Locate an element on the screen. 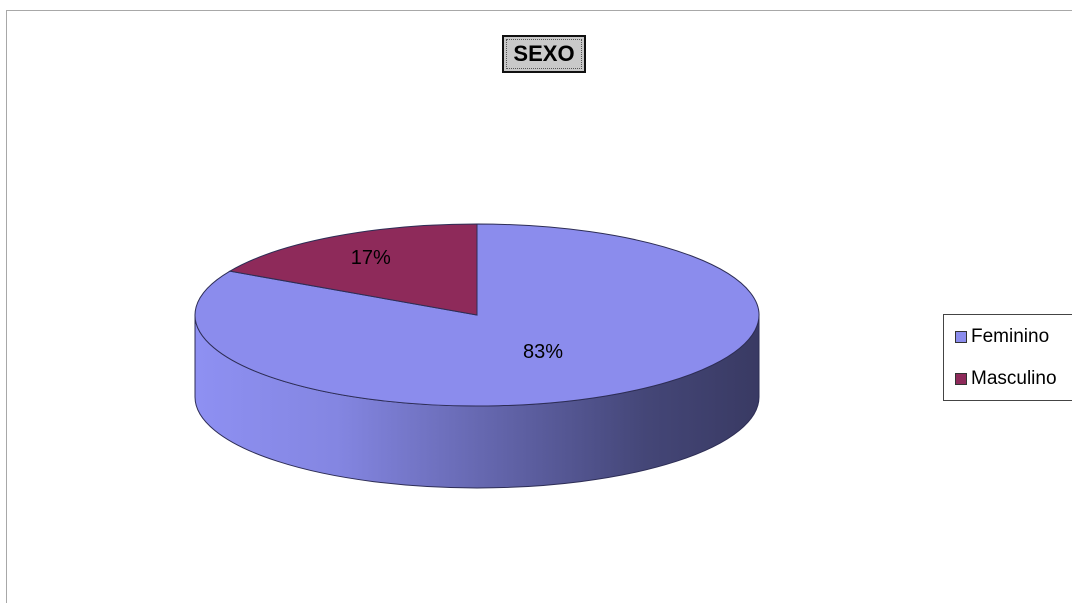  legend: Feminino Masculino is located at coordinates (1007, 357).